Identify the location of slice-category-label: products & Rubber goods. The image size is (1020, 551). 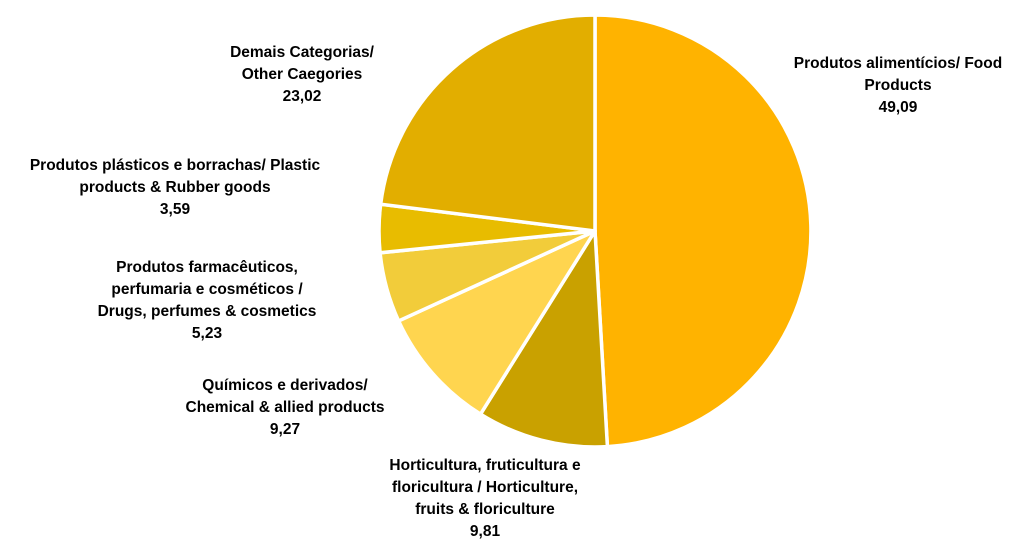
(174, 187).